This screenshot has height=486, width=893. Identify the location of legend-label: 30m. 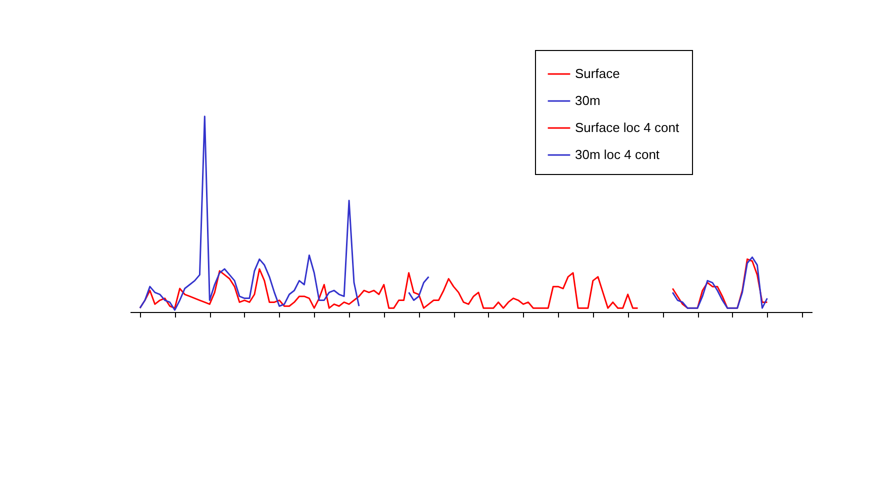
(587, 100).